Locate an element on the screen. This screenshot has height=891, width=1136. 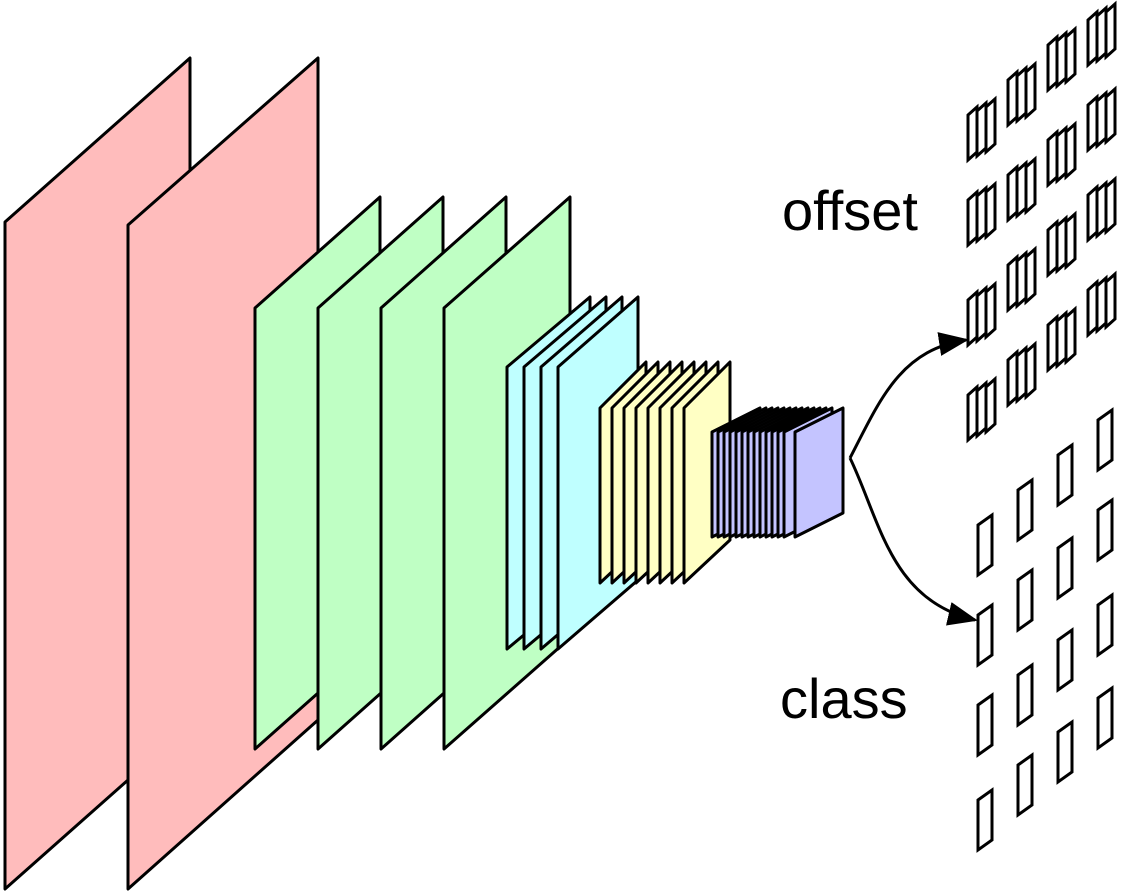
layer-purple is located at coordinates (777, 472).